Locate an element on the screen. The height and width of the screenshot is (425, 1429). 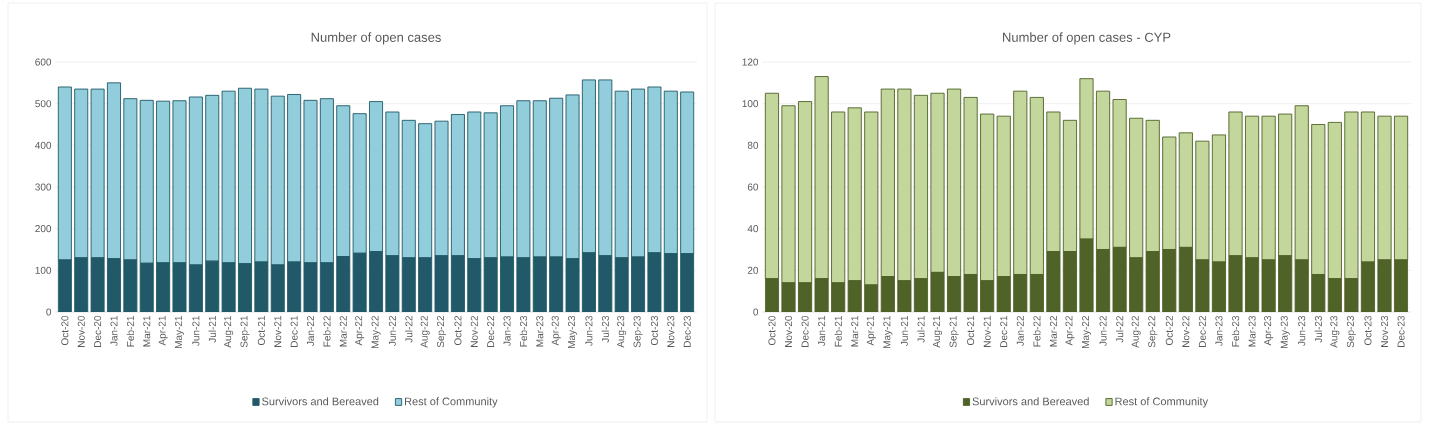
y-tick-label: 40 is located at coordinates (753, 229).